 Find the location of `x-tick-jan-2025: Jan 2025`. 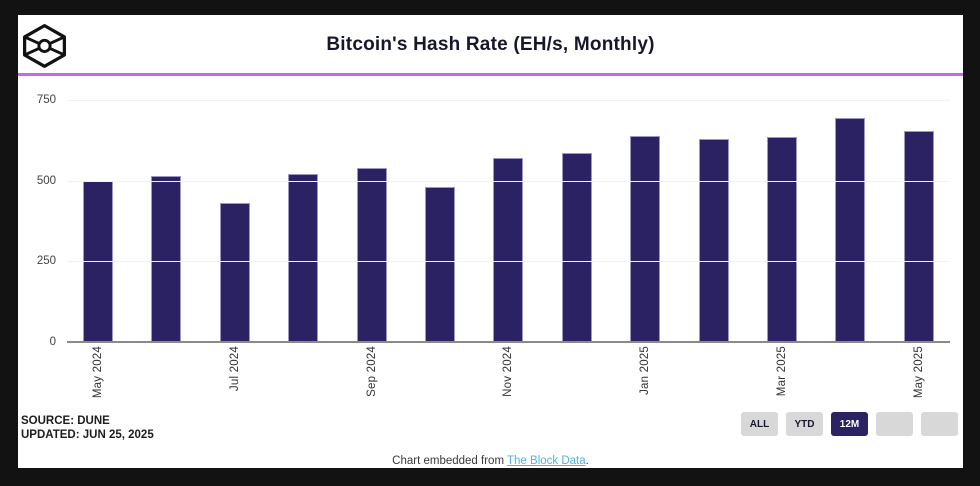

x-tick-jan-2025: Jan 2025 is located at coordinates (645, 377).